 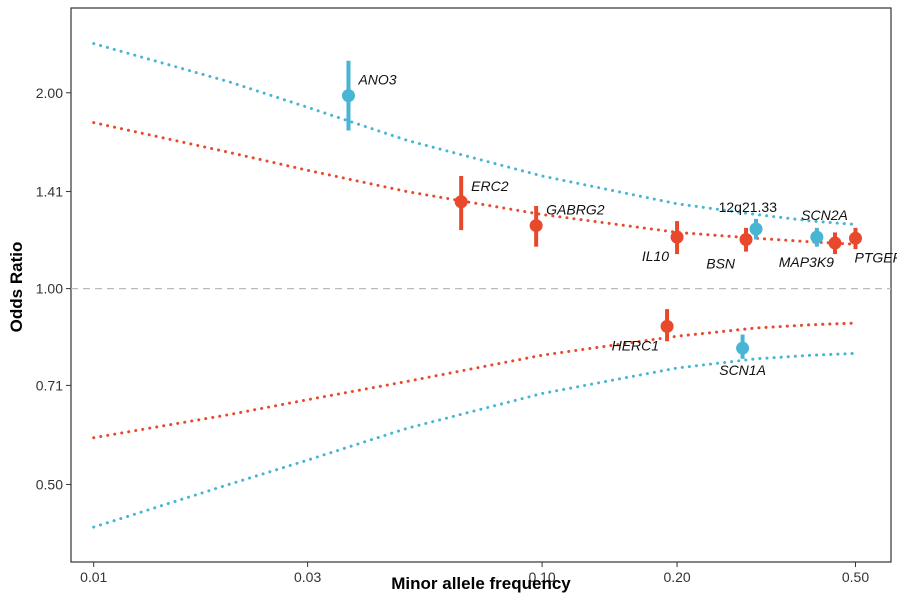 I want to click on point-label: GABRG2, so click(x=575, y=210).